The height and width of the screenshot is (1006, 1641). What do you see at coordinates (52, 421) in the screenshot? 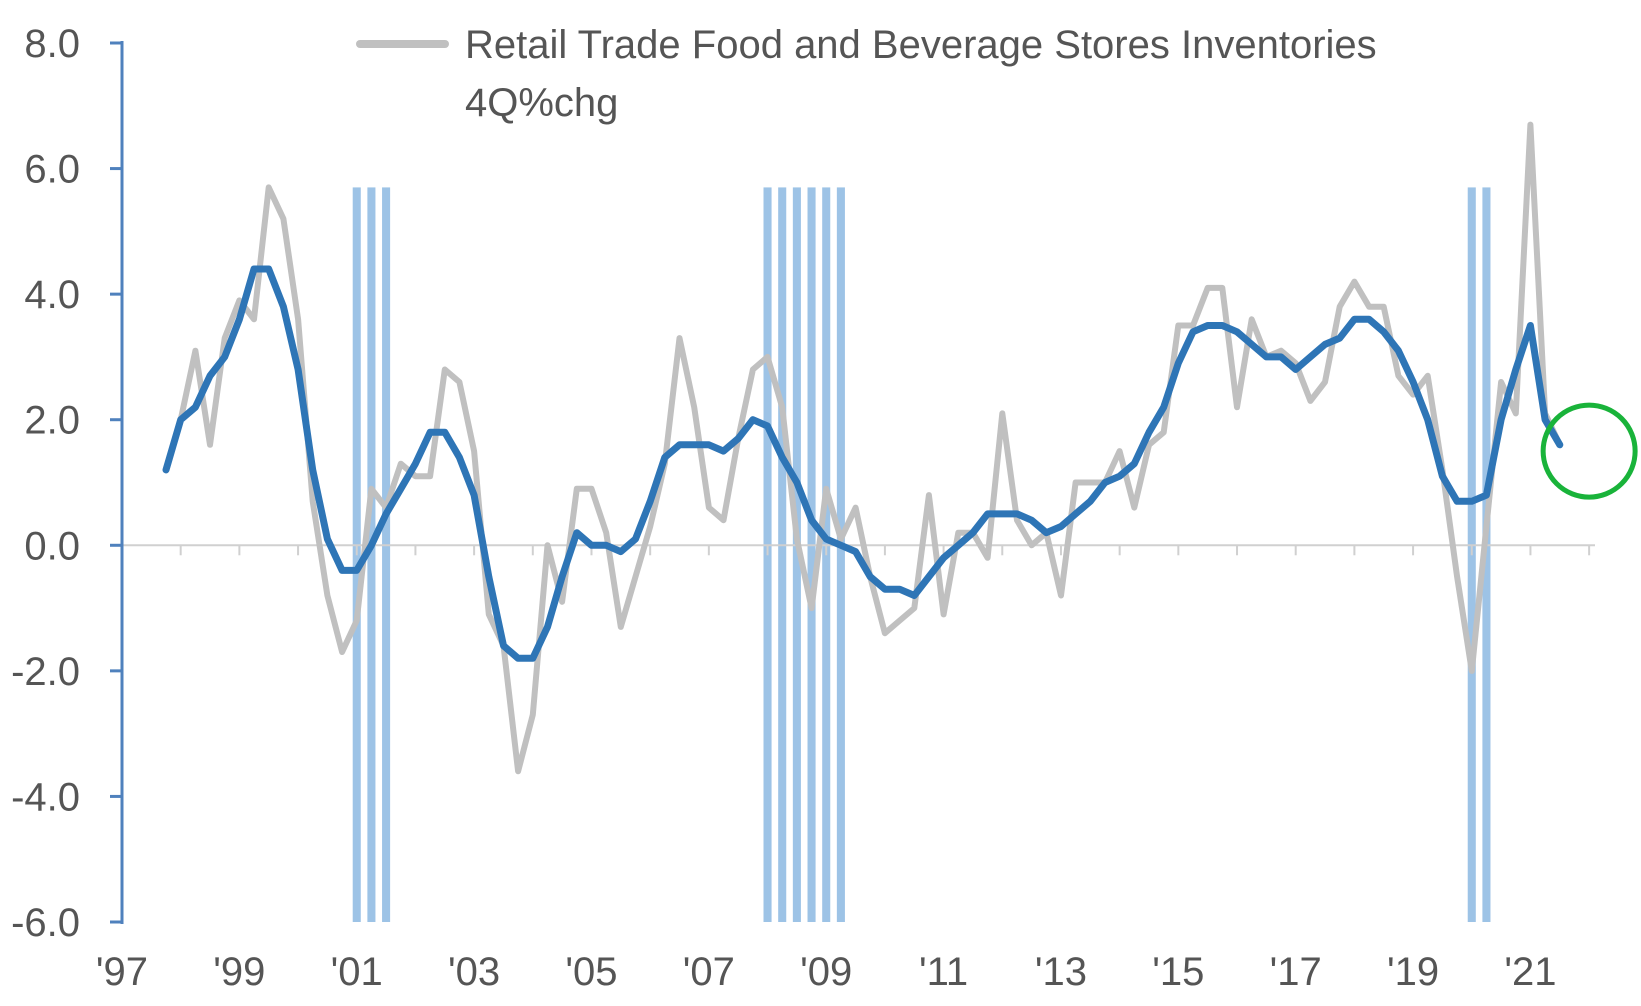
I see `y-tick-label: 2.0` at bounding box center [52, 421].